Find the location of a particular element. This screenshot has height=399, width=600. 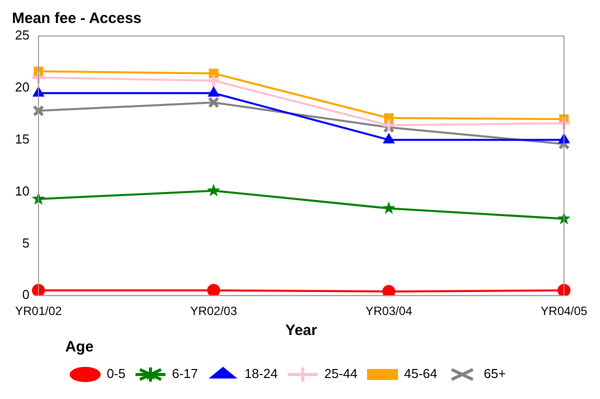

y-tick-label: 25 is located at coordinates (22, 35).